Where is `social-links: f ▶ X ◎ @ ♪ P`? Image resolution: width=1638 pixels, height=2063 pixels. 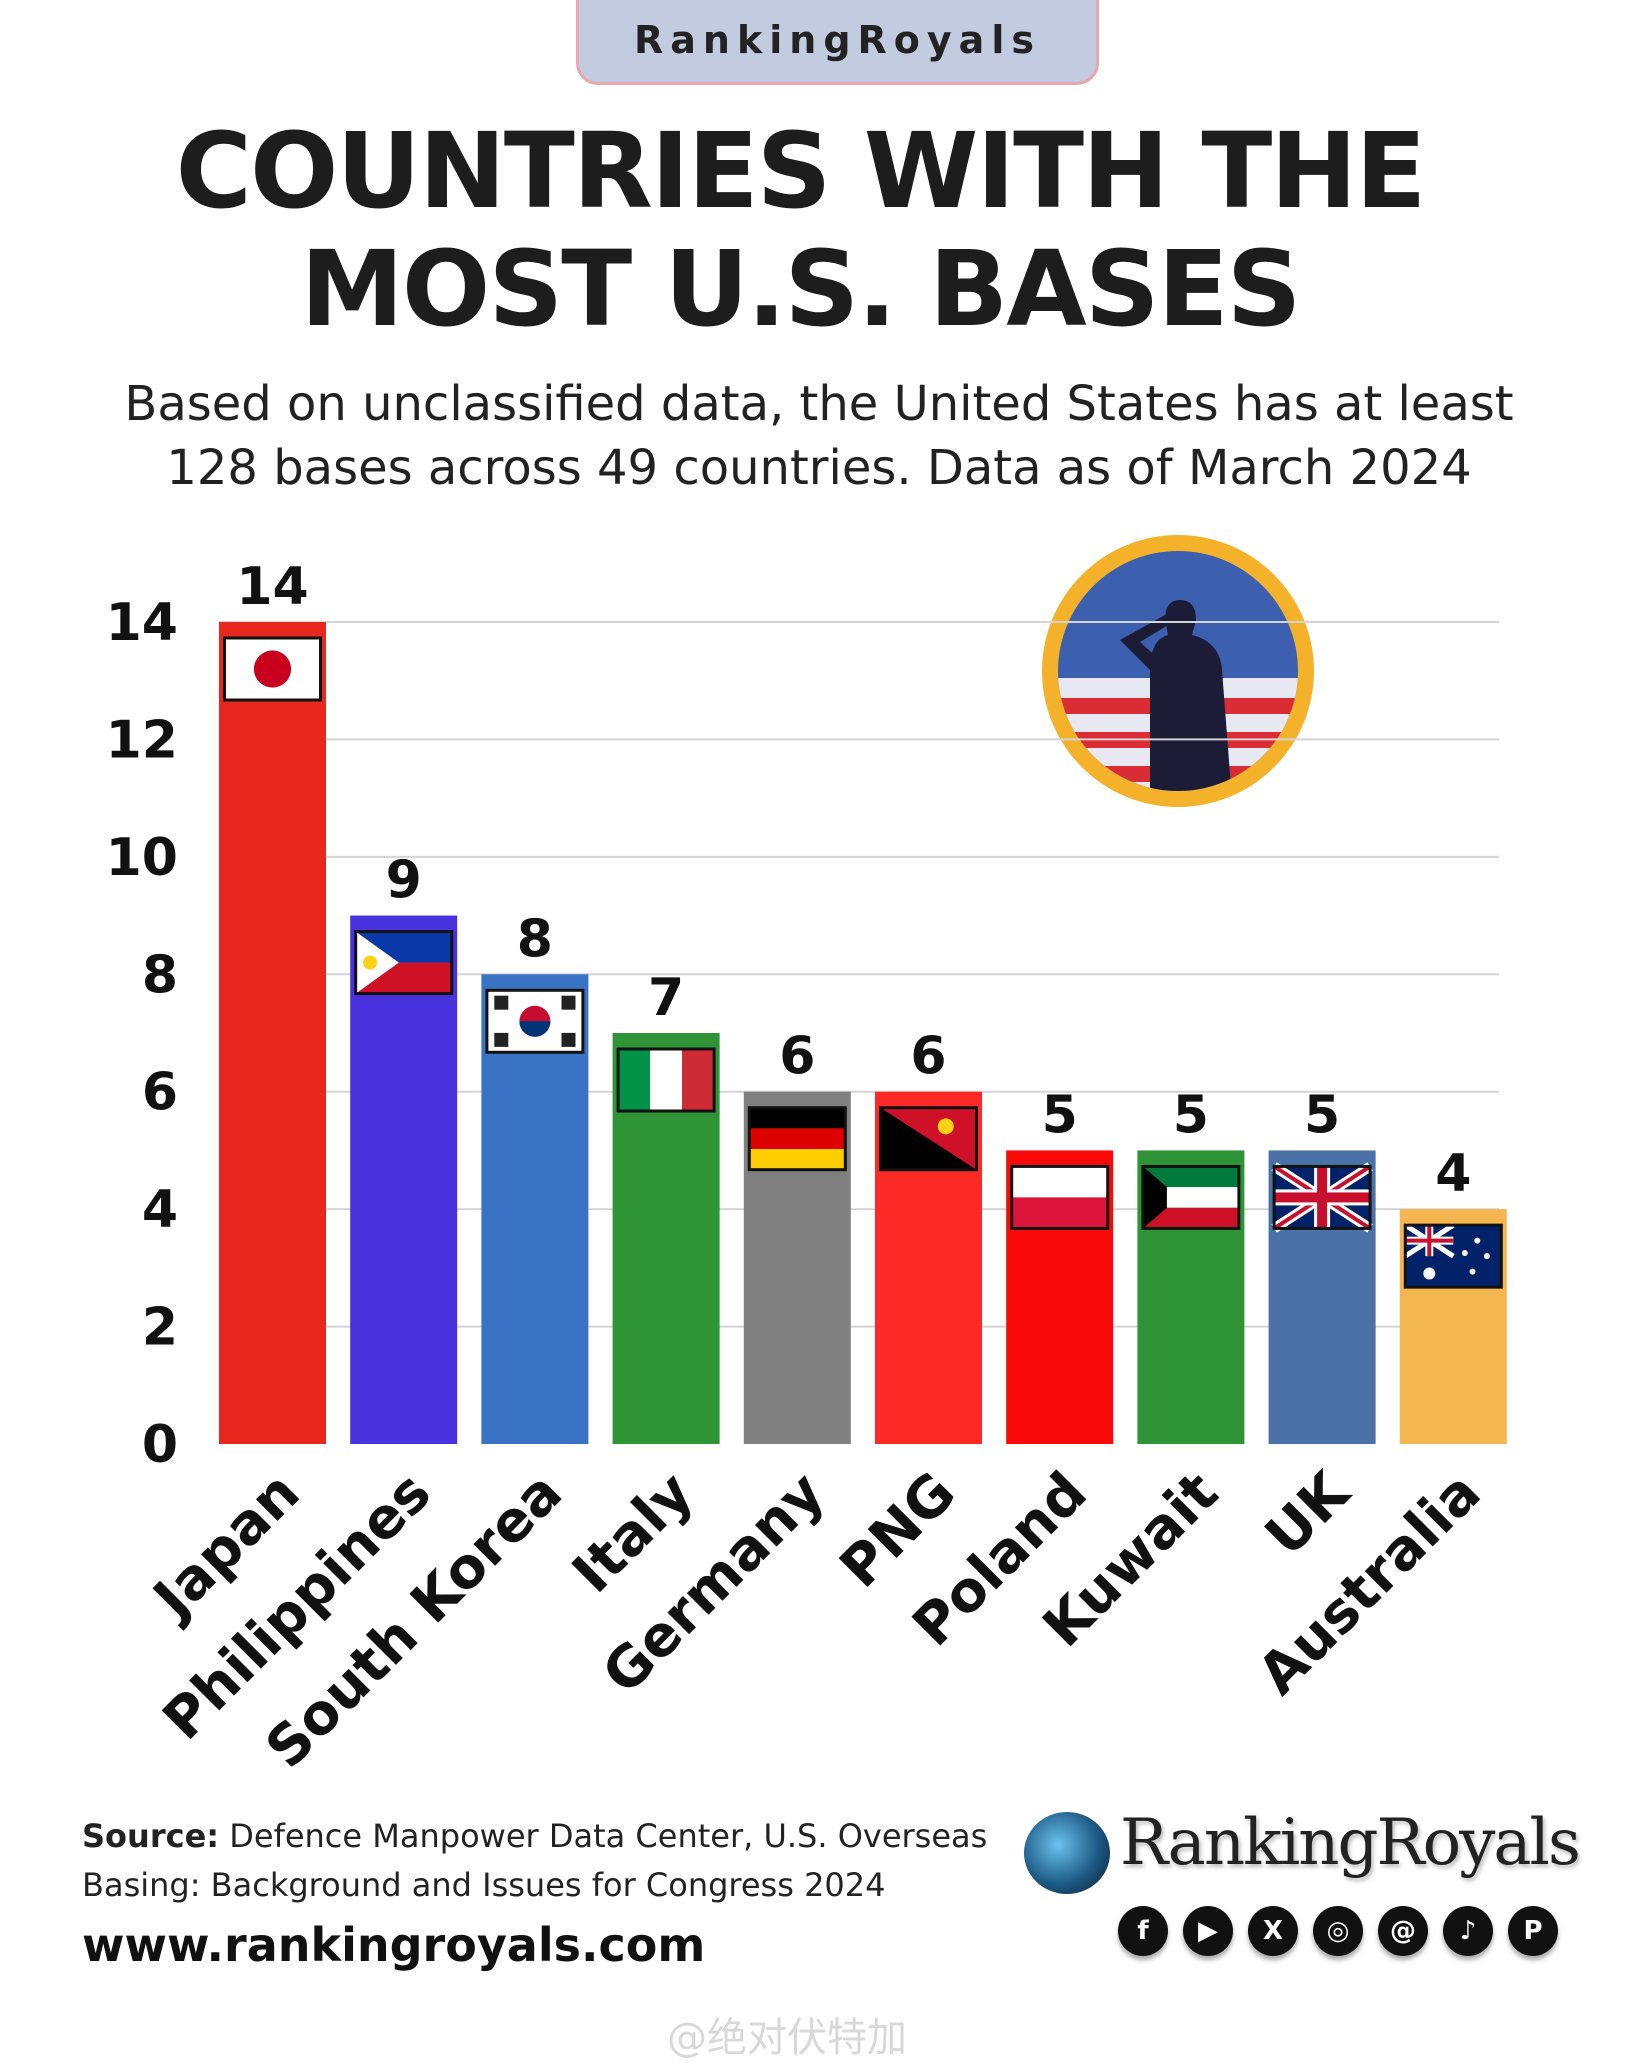 social-links: f ▶ X ◎ @ ♪ P is located at coordinates (1338, 1931).